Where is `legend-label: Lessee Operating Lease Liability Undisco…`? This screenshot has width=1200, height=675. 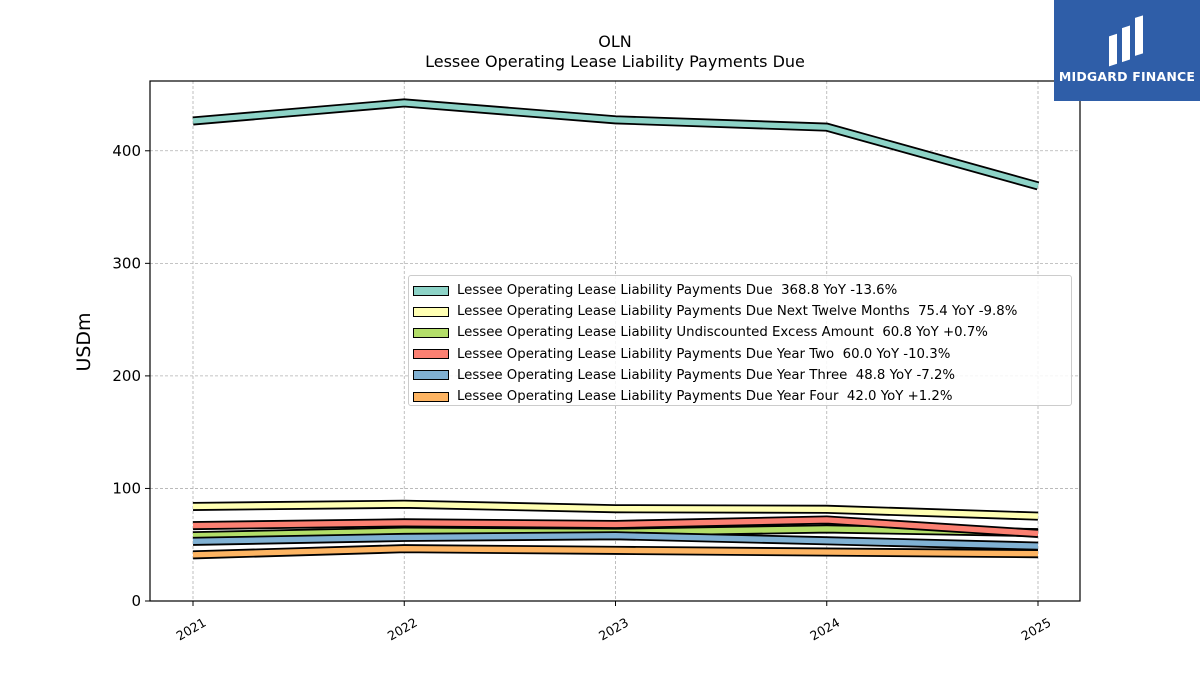
legend-label: Lessee Operating Lease Liability Undisco… is located at coordinates (722, 333).